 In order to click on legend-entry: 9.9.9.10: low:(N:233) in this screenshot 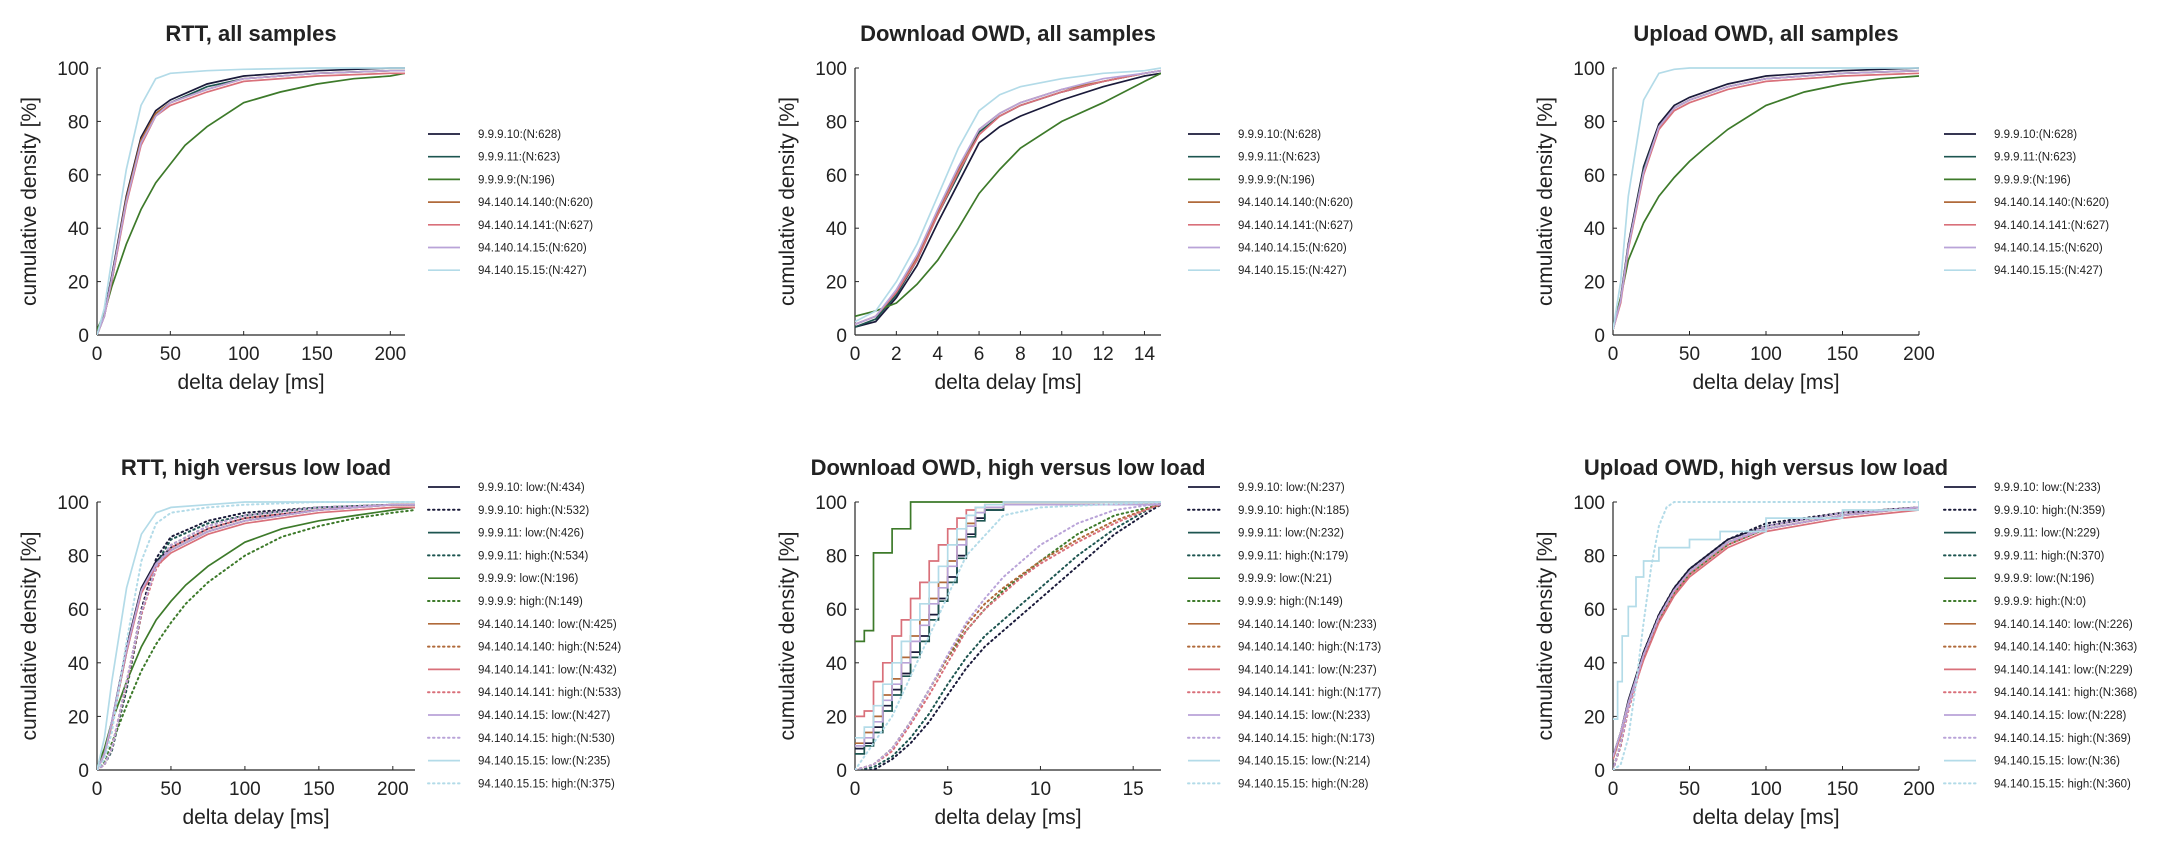, I will do `click(2047, 488)`.